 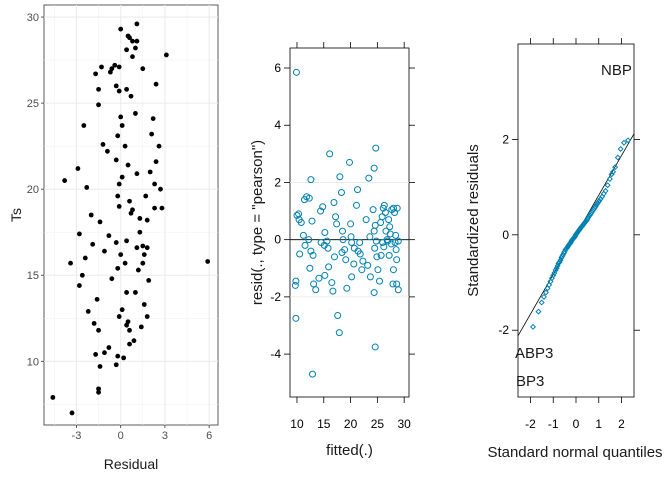 I want to click on y-tick-label: -4, so click(x=275, y=354).